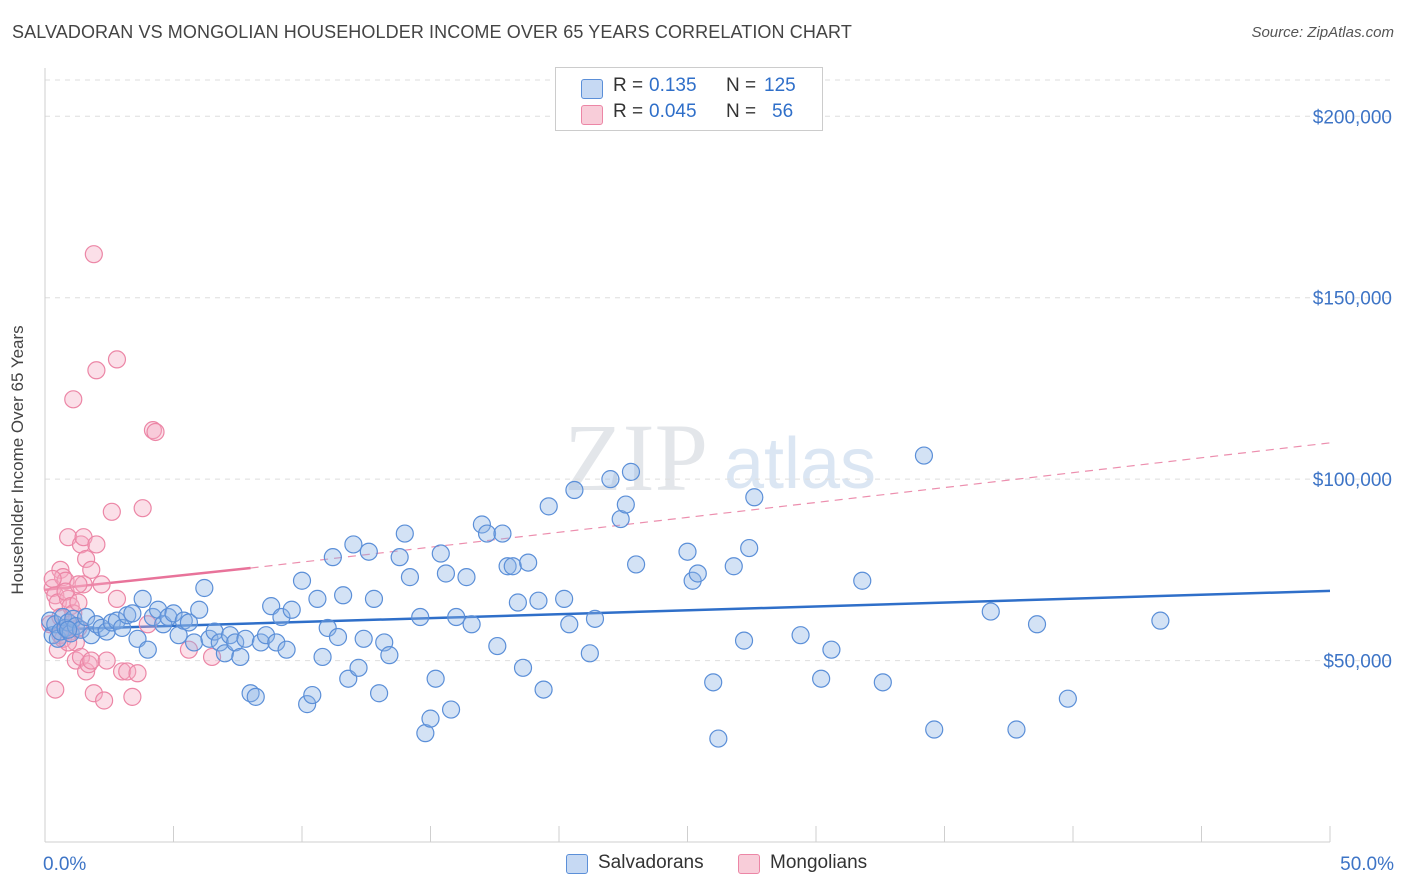 This screenshot has width=1406, height=892. Describe the element at coordinates (673, 85) in the screenshot. I see `legend-r-value: 0.135` at that location.